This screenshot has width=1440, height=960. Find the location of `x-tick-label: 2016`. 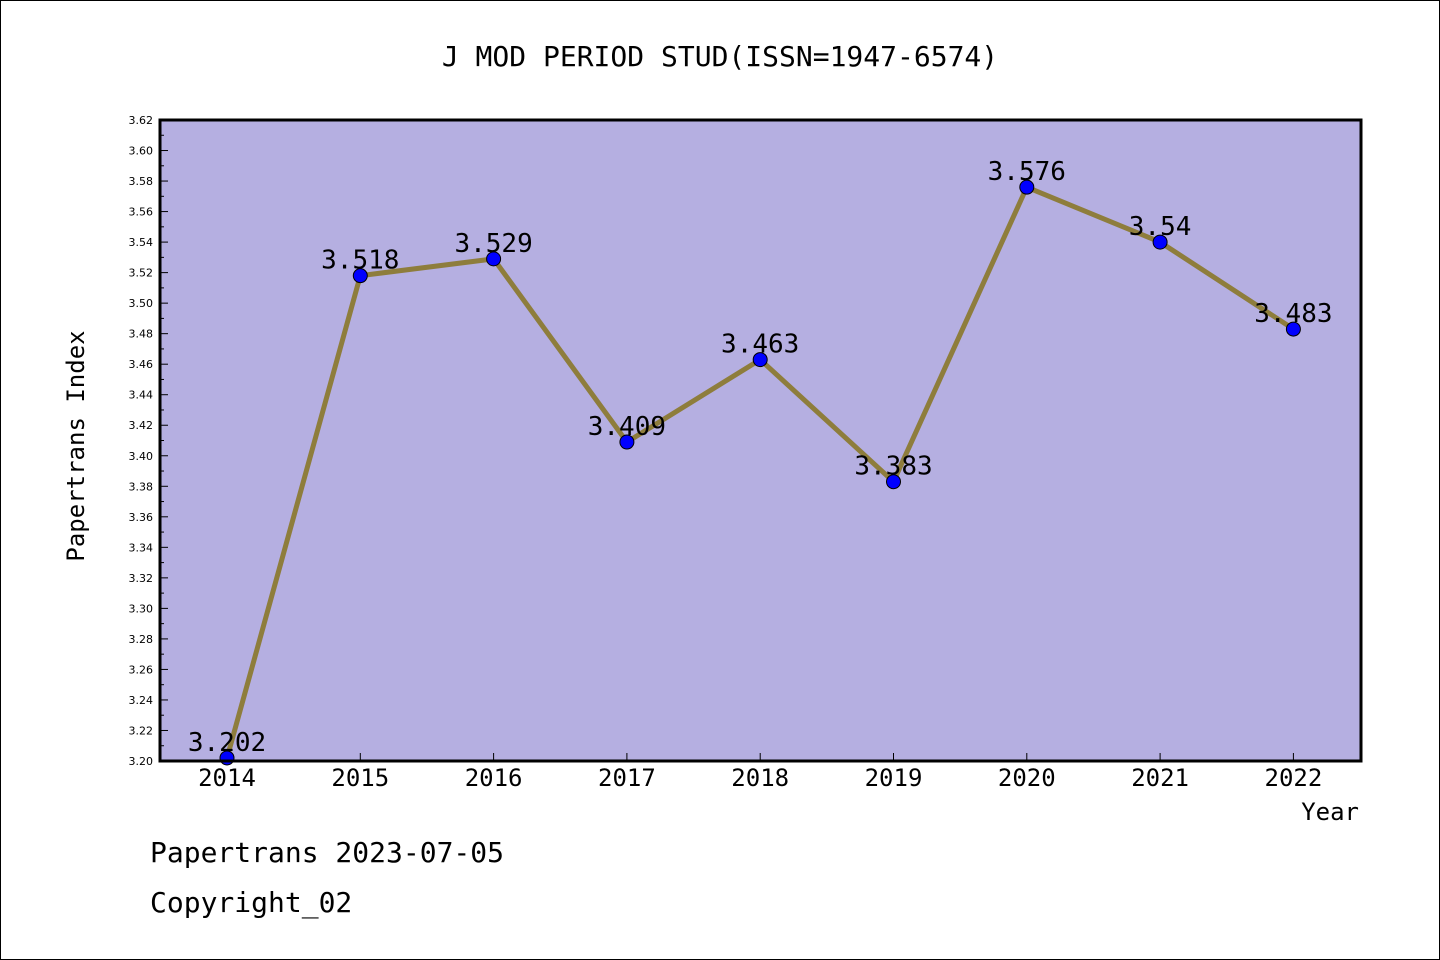

x-tick-label: 2016 is located at coordinates (494, 778).